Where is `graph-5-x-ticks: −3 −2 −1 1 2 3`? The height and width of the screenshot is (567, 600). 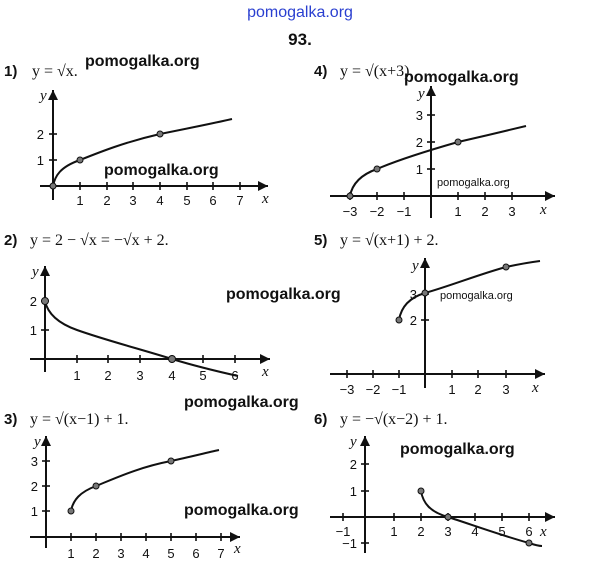 graph-5-x-ticks: −3 −2 −1 1 2 3 is located at coordinates (425, 383).